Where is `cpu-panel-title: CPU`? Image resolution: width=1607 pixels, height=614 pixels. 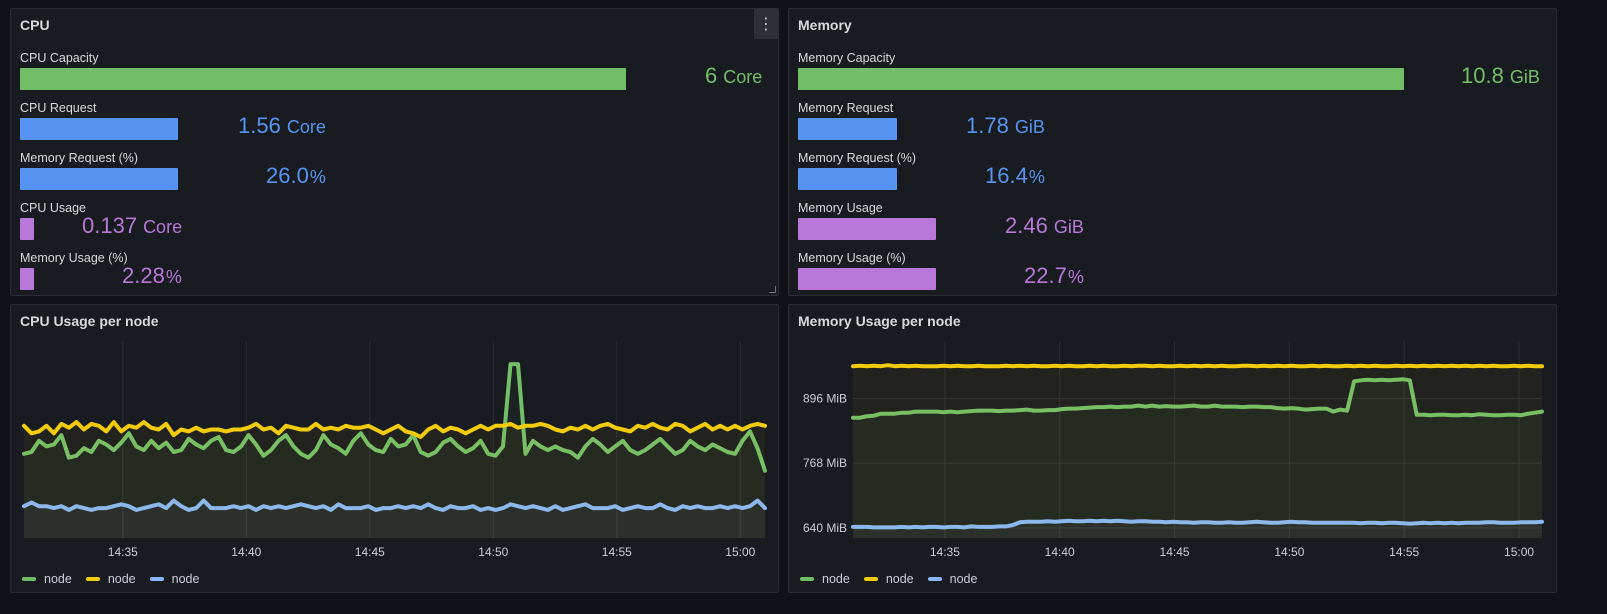 cpu-panel-title: CPU is located at coordinates (35, 25).